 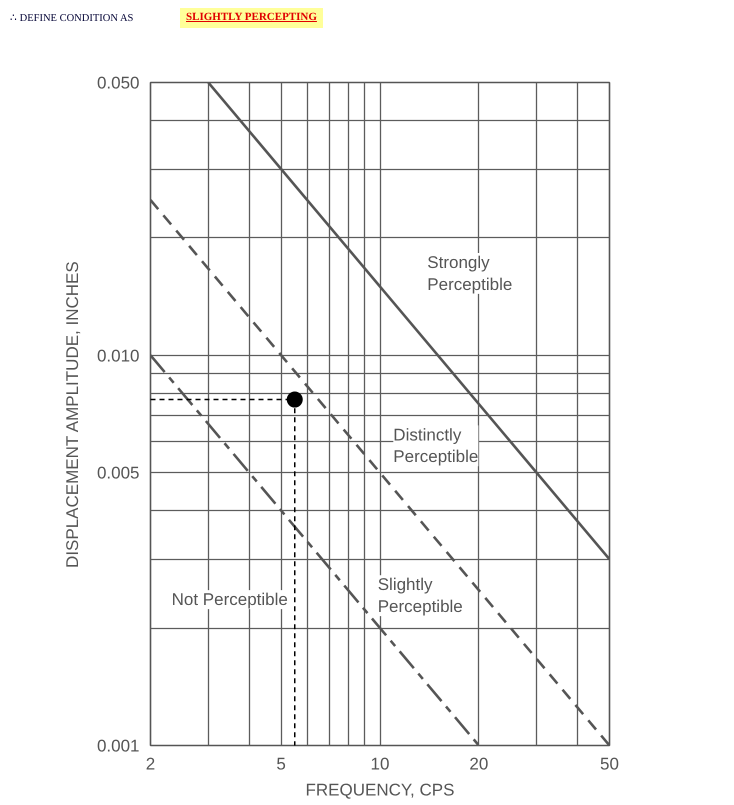 What do you see at coordinates (281, 764) in the screenshot?
I see `x-tick-label: 5` at bounding box center [281, 764].